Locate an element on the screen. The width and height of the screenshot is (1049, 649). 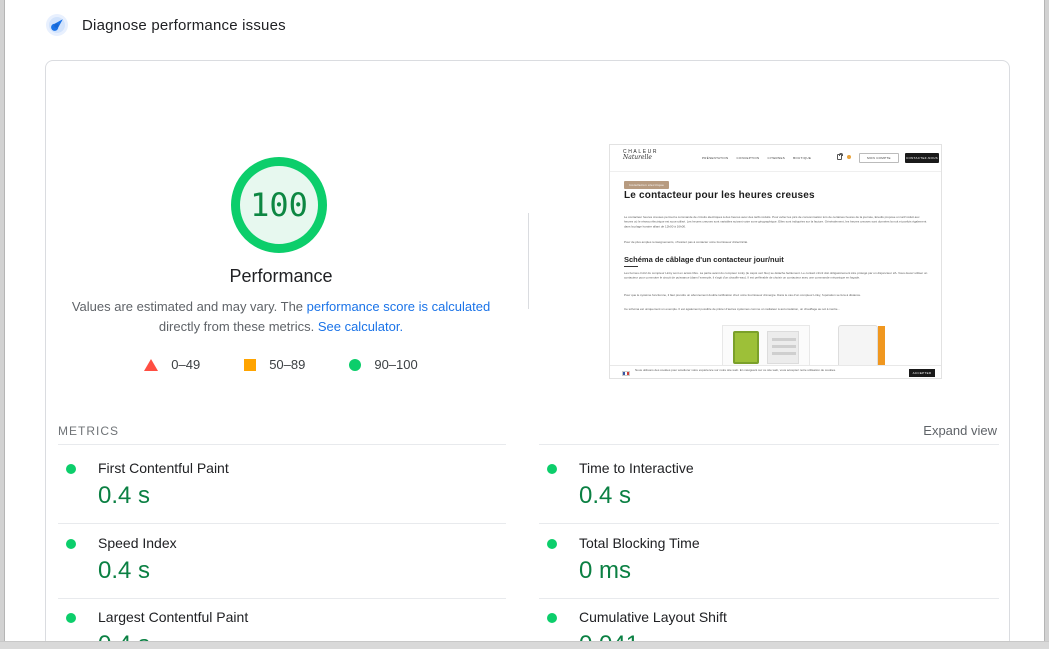
thumb-category-badge: Installation électrique is located at coordinates (647, 185).